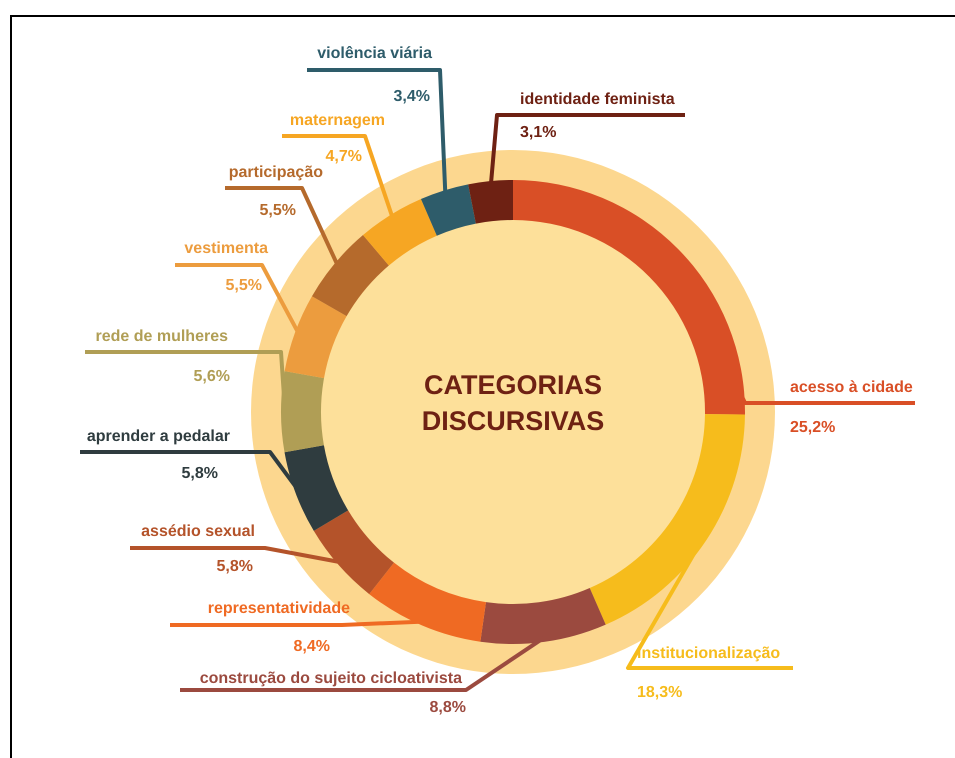 The height and width of the screenshot is (758, 955). I want to click on slice-label: acesso à cidade, so click(851, 387).